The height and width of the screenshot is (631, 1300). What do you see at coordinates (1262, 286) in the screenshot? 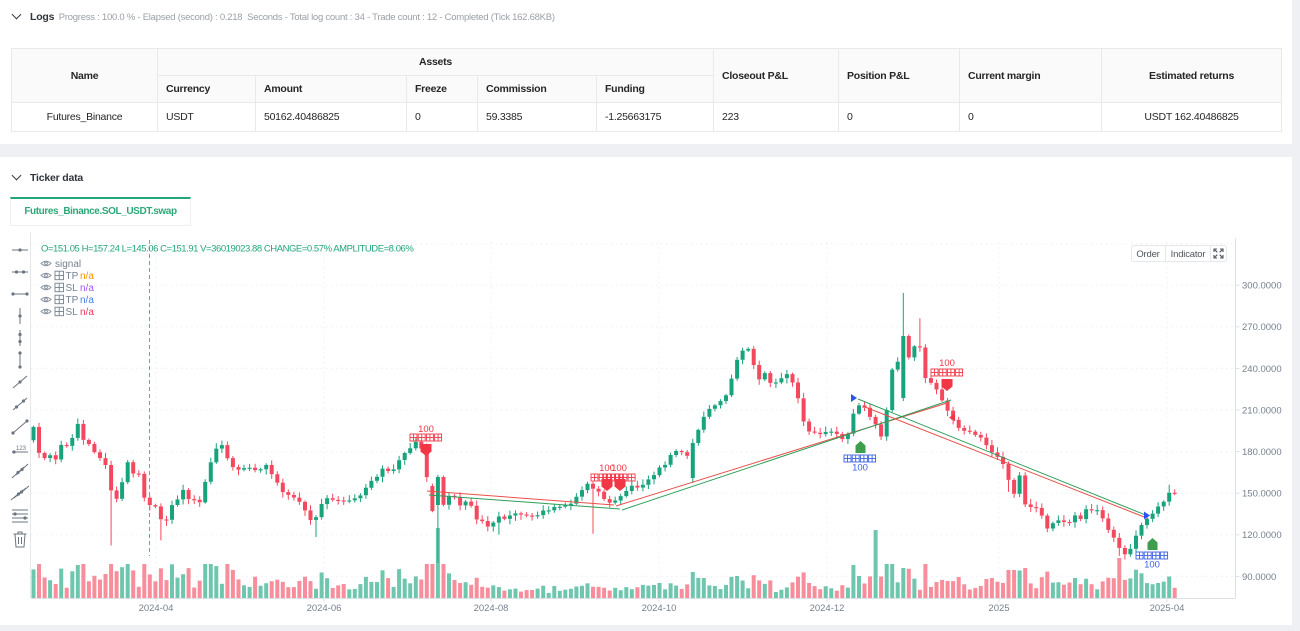
I see `svg-text: 300.0000` at bounding box center [1262, 286].